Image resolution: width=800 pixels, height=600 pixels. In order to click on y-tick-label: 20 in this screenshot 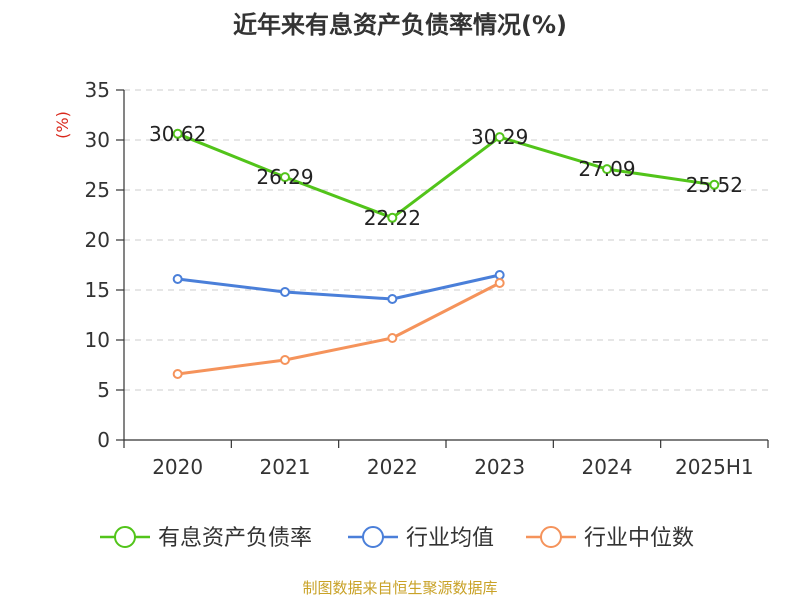, I will do `click(97, 240)`.